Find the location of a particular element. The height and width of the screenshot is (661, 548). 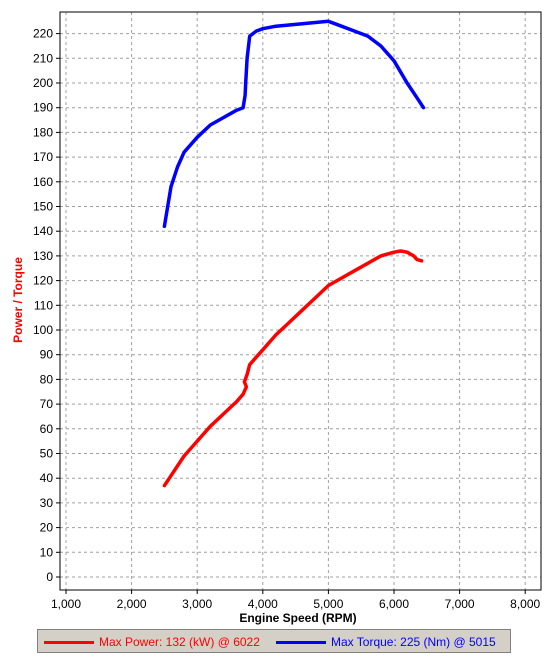

y-tick-label: 200 is located at coordinates (43, 83).